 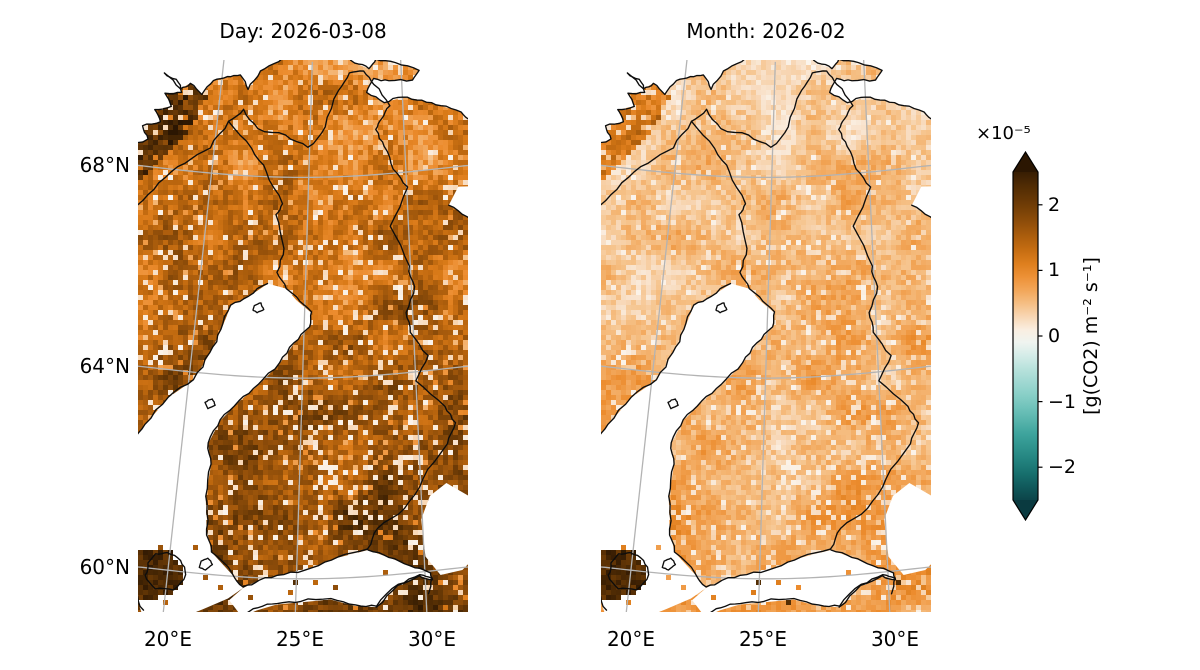 What do you see at coordinates (104, 366) in the screenshot?
I see `y-tick-label: 64°N` at bounding box center [104, 366].